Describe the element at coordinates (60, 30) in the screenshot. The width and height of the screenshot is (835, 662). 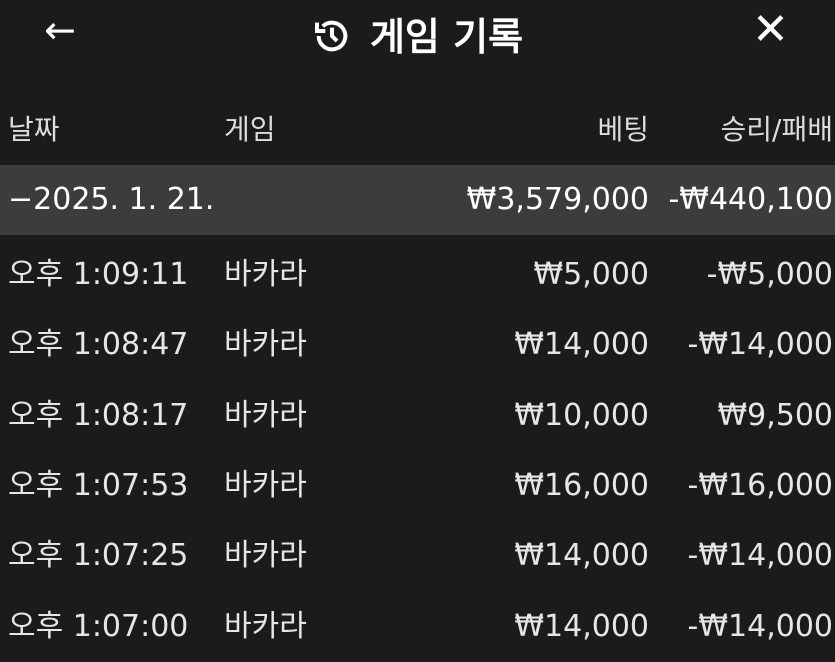
I see `arrow-left-icon: ←` at that location.